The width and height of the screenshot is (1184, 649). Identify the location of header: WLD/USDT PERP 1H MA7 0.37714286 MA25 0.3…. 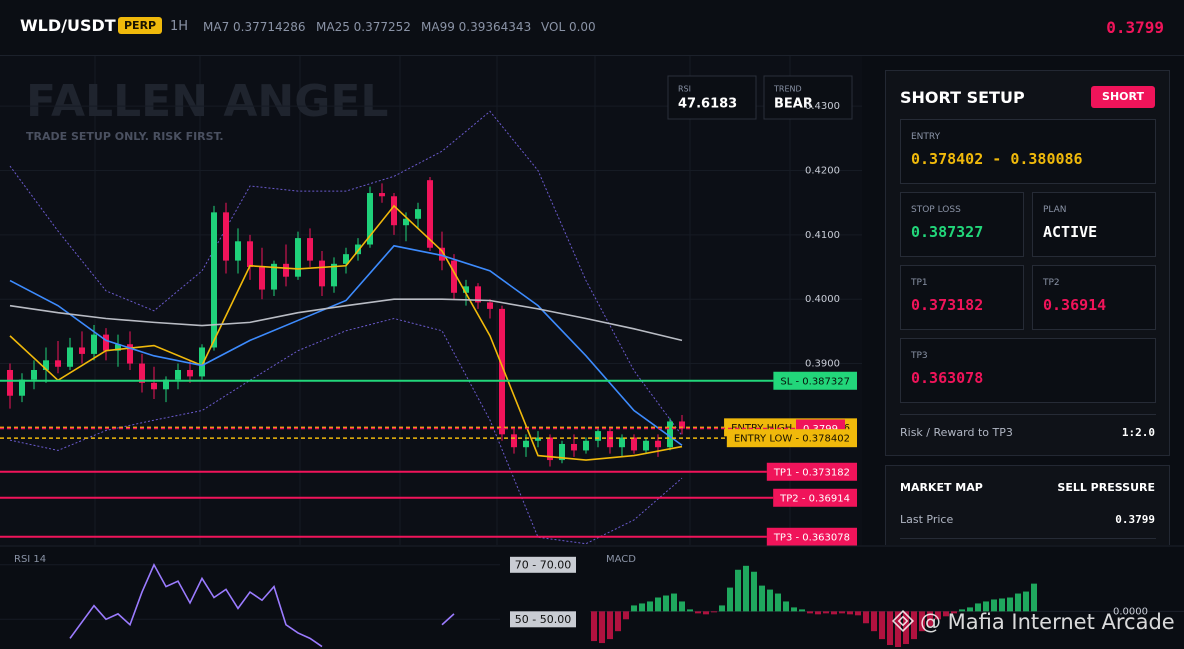
(592, 28).